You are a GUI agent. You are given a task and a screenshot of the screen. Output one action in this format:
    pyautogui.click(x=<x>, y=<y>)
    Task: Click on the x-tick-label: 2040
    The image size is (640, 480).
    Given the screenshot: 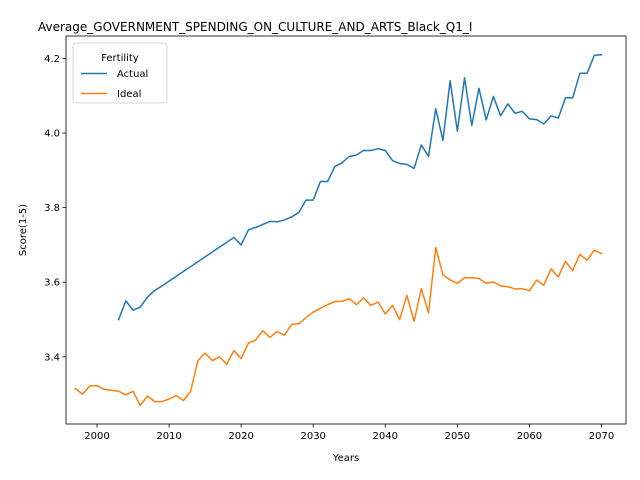 What is the action you would take?
    pyautogui.click(x=385, y=436)
    